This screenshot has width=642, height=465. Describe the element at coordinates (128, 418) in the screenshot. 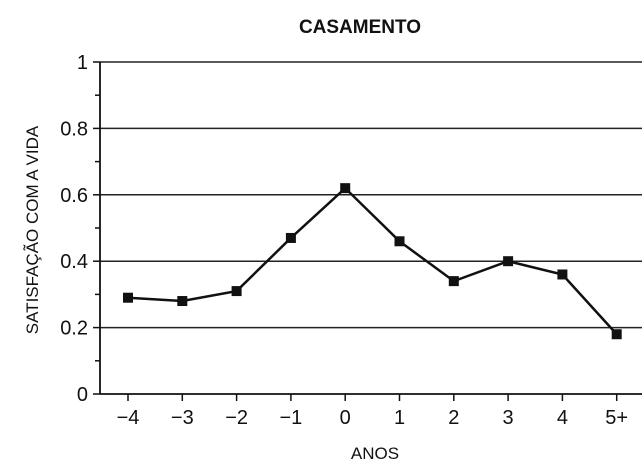

I see `x-tick-label: −4` at that location.